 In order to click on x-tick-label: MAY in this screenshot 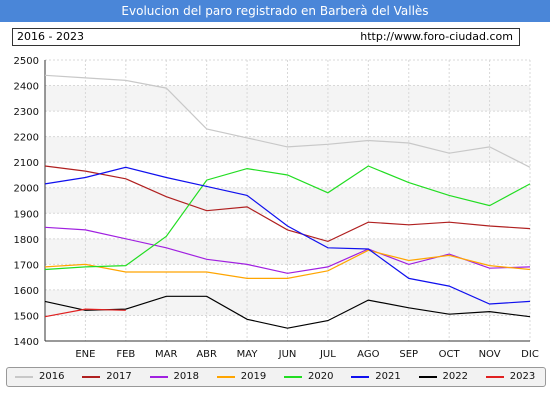, I will do `click(248, 354)`.